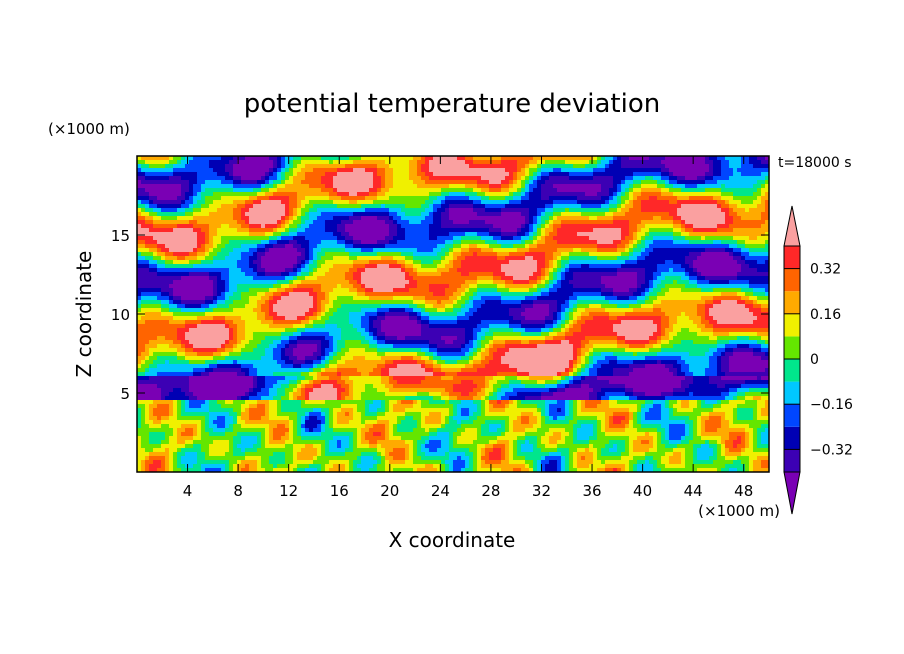 The image size is (904, 654). What do you see at coordinates (831, 450) in the screenshot?
I see `colorbar-label: −0.32` at bounding box center [831, 450].